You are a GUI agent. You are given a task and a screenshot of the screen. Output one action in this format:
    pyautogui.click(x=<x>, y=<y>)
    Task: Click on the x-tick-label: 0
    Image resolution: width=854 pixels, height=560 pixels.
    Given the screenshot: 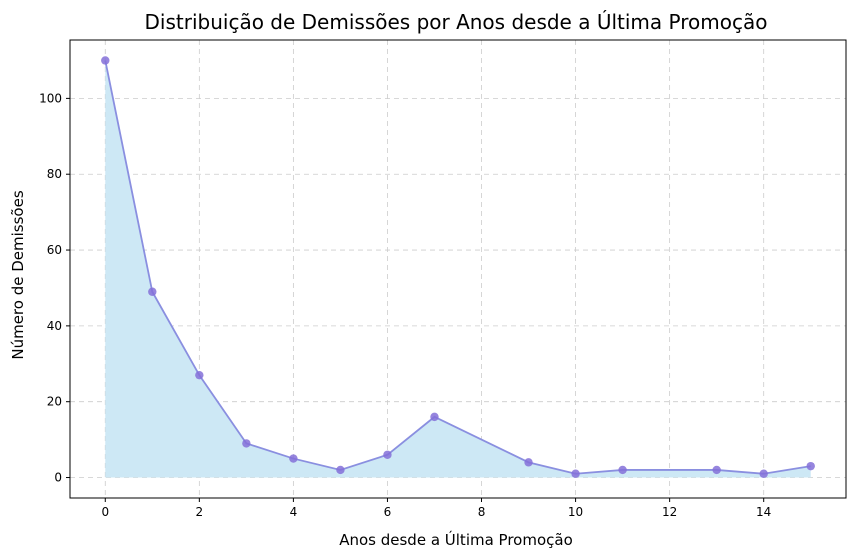 What is the action you would take?
    pyautogui.click(x=105, y=512)
    